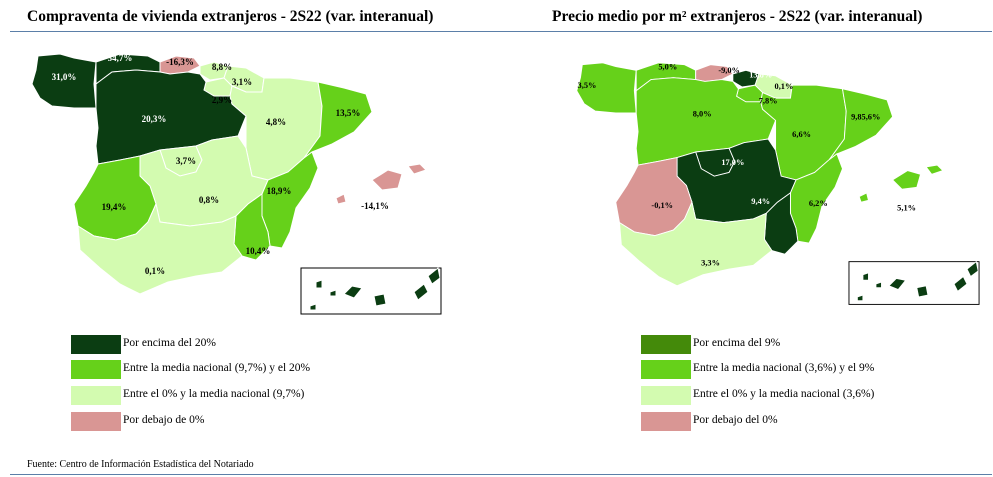 This screenshot has width=993, height=477. I want to click on region-value-label: -0,1%, so click(662, 205).